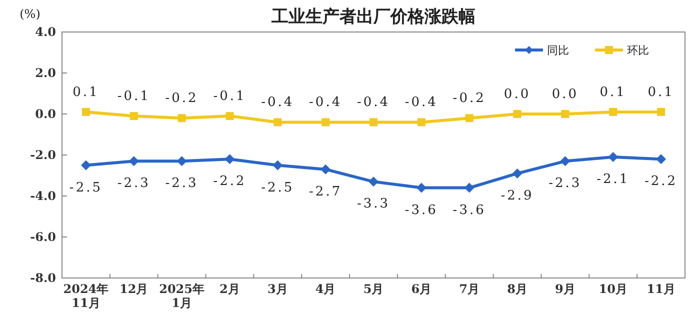 This screenshot has width=700, height=323. Describe the element at coordinates (45, 114) in the screenshot. I see `y-tick-label: 0.0` at that location.